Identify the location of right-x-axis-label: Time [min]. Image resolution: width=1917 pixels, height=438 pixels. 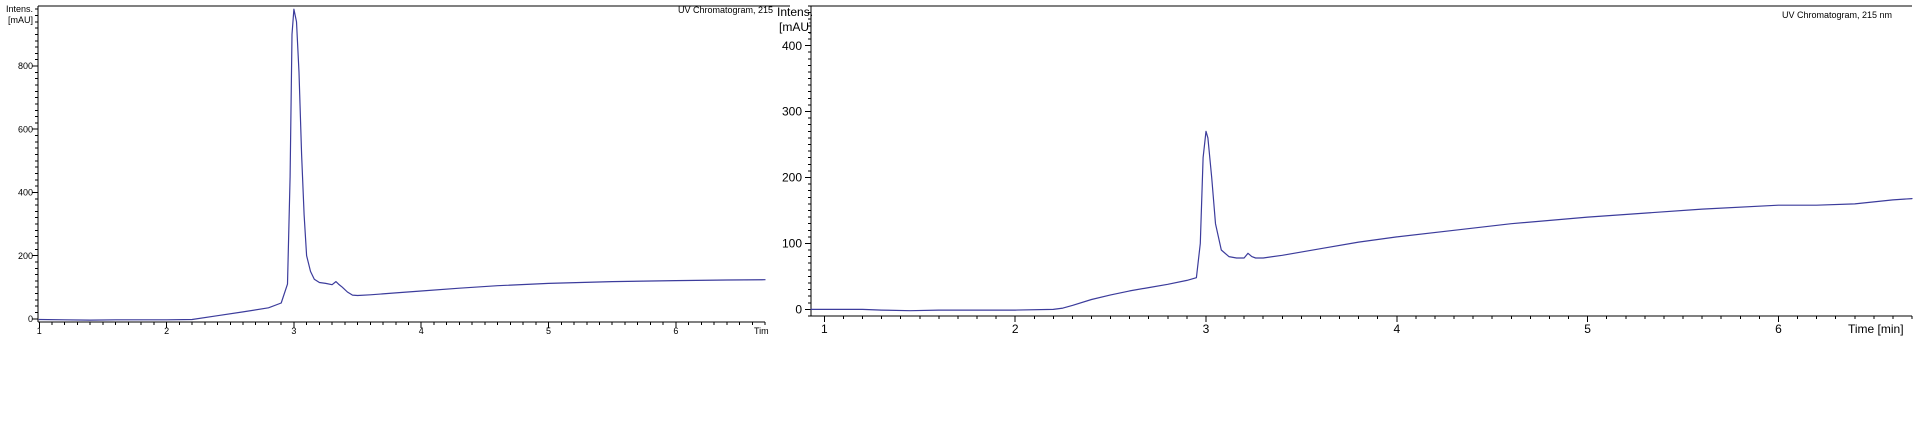
(1876, 329).